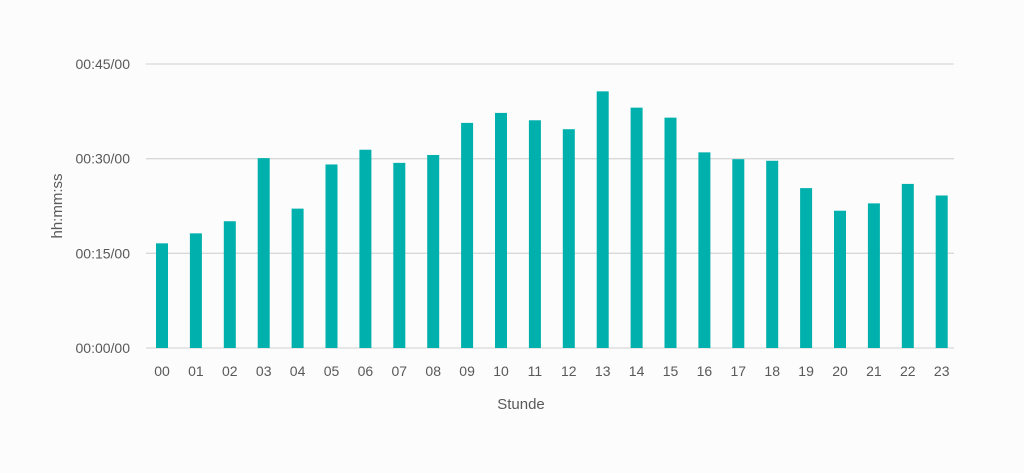  I want to click on y-tick-label: 00:45/00, so click(103, 64).